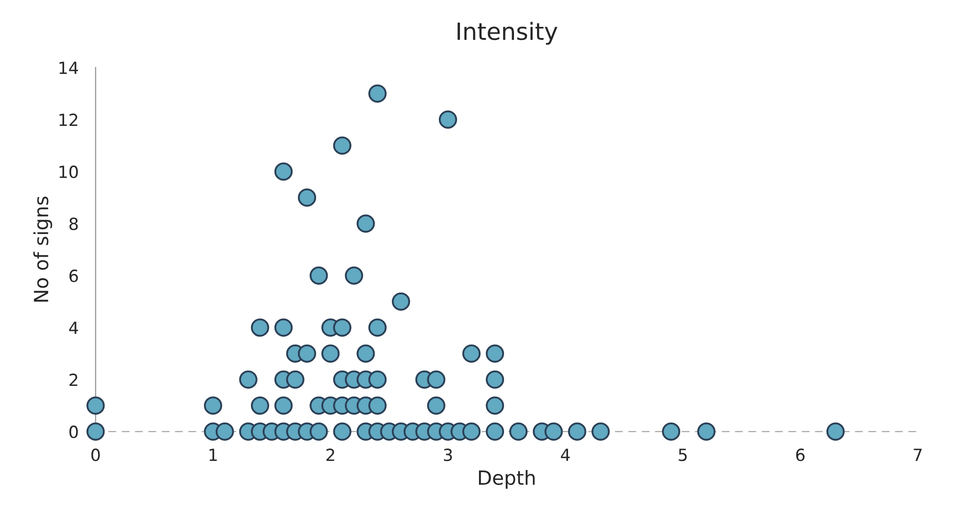 The width and height of the screenshot is (956, 520). Describe the element at coordinates (508, 33) in the screenshot. I see `chart-title: Intensity` at that location.